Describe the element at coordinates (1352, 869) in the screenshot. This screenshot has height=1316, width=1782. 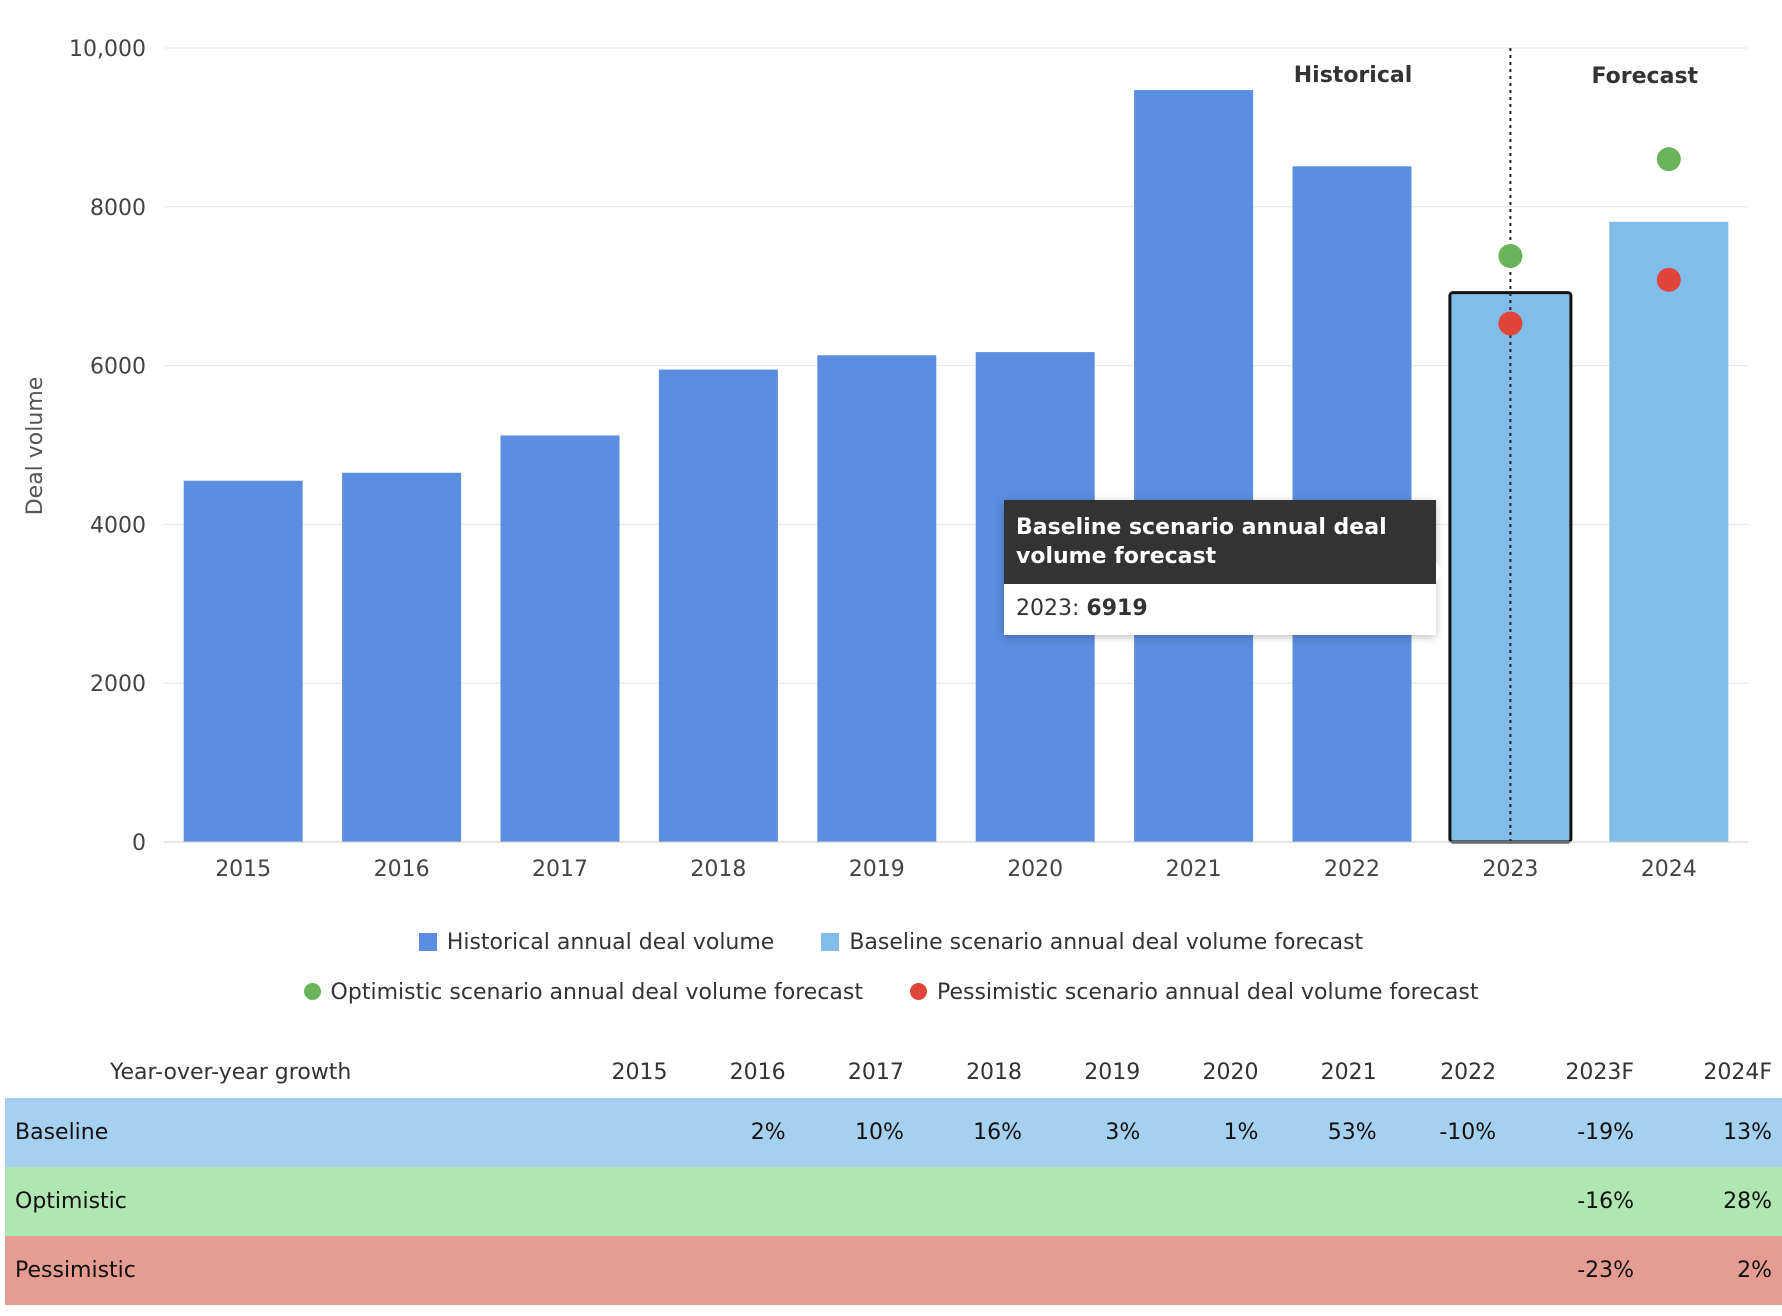
I see `x-tick-label: 2022` at that location.